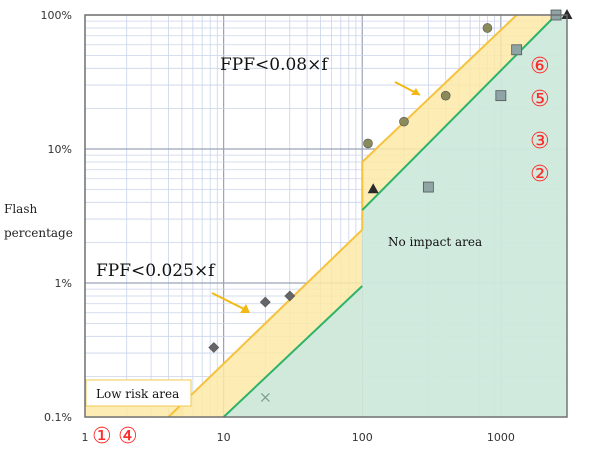 The width and height of the screenshot is (591, 475). Describe the element at coordinates (156, 271) in the screenshot. I see `annotation-fpf-0025: FPF<0.025×f` at that location.